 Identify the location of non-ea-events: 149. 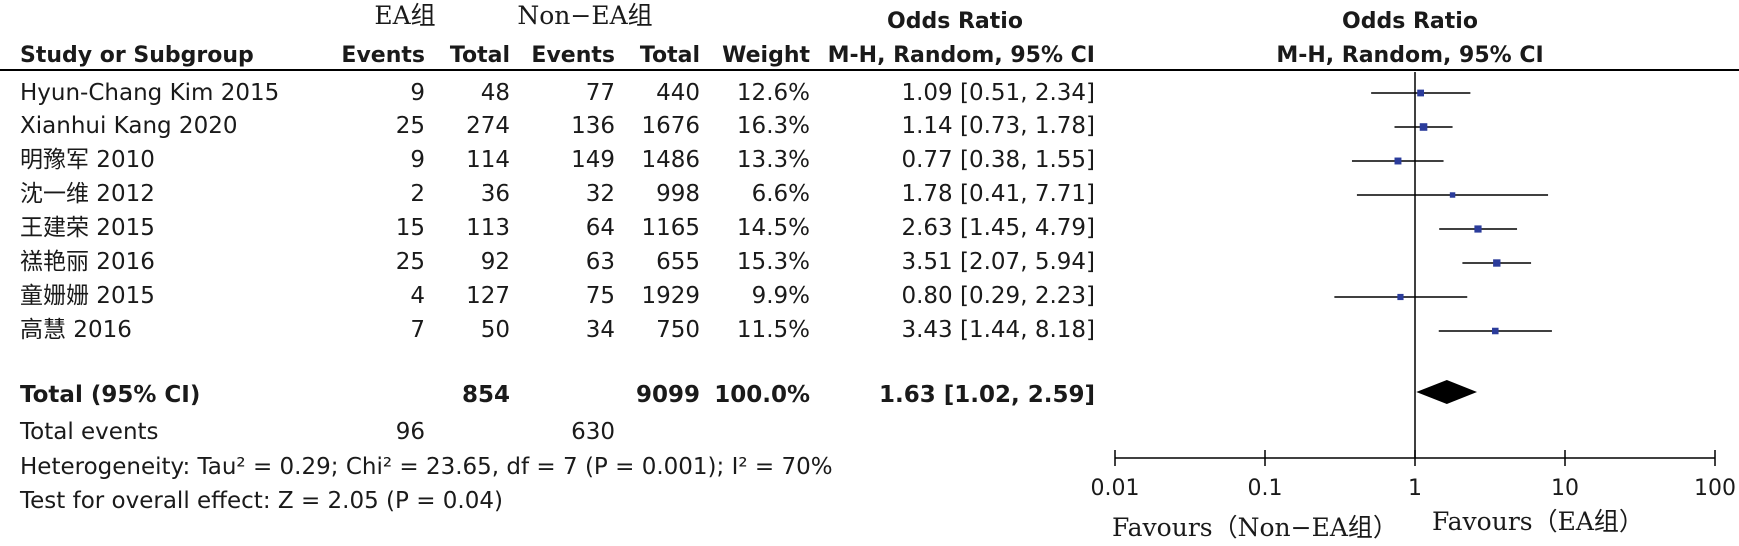
(593, 160).